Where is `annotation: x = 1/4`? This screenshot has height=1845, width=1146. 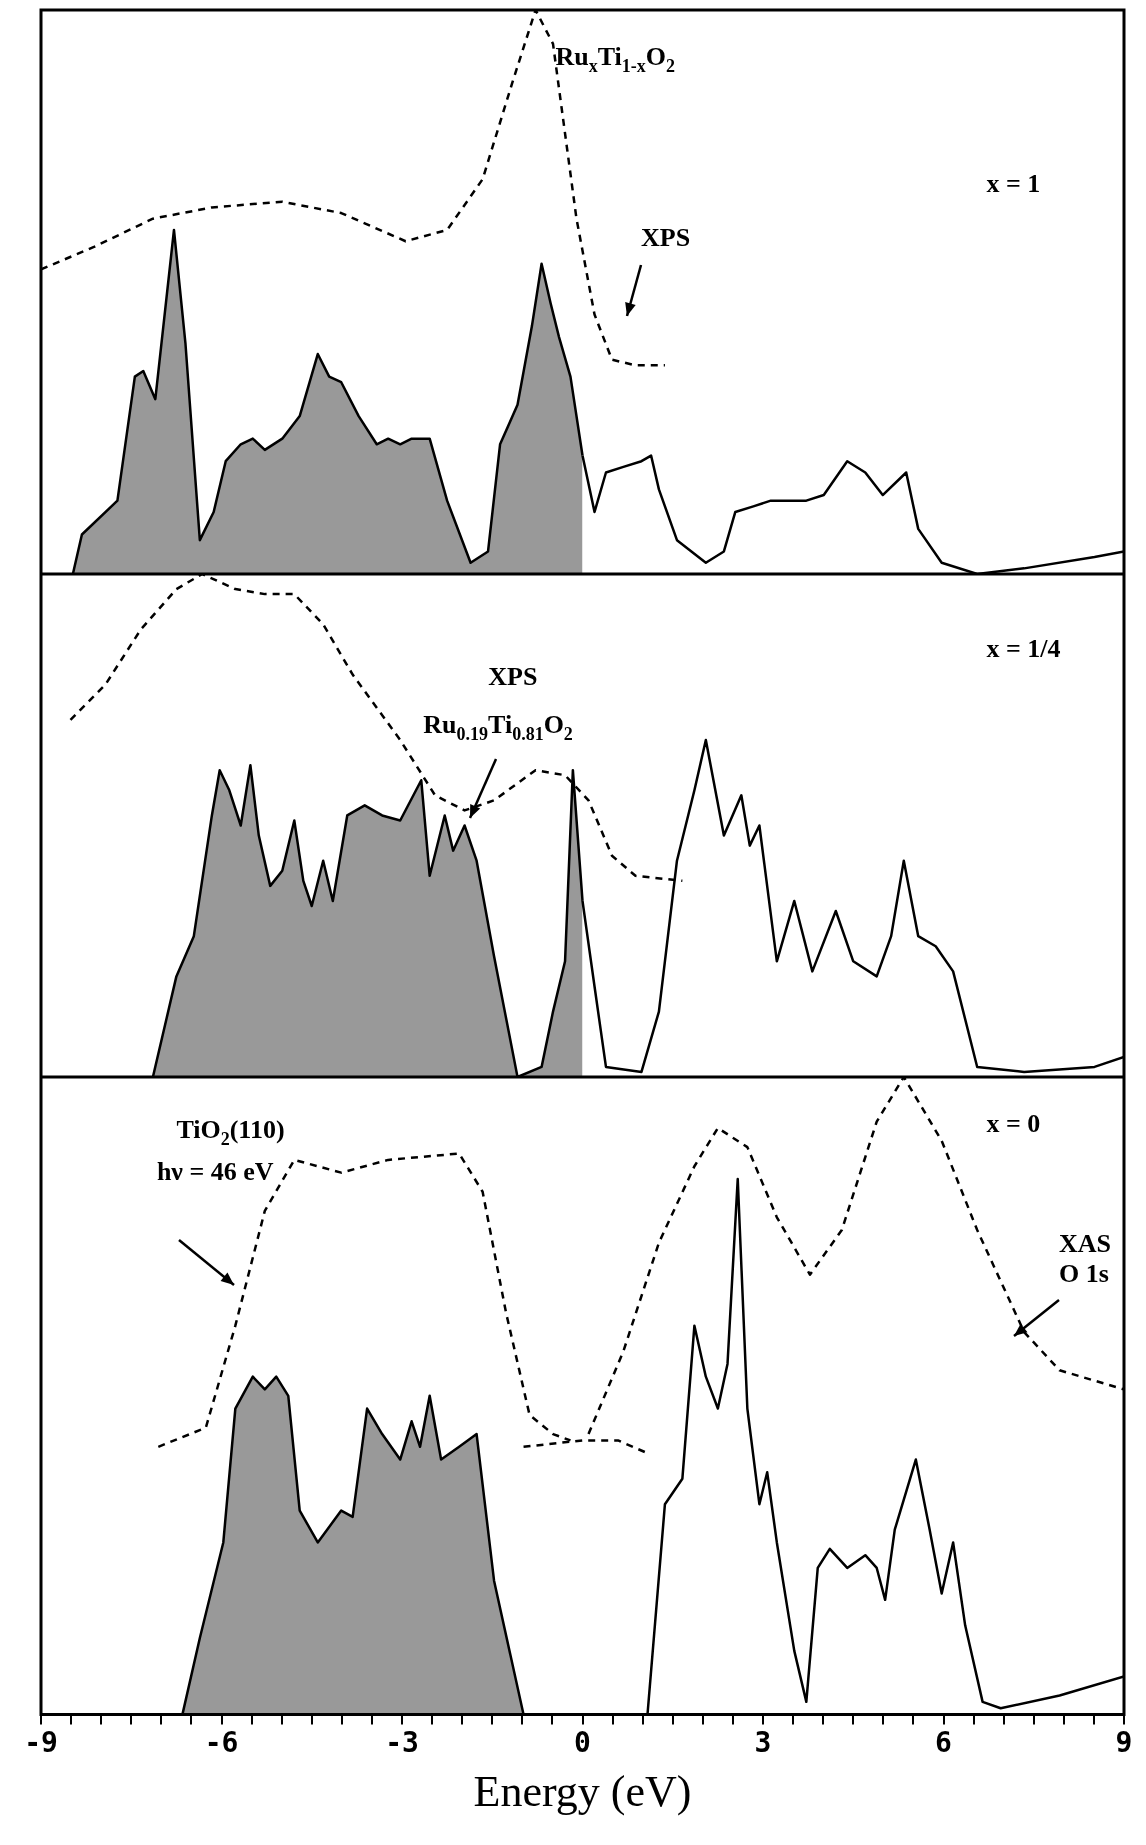 annotation: x = 1/4 is located at coordinates (1023, 648).